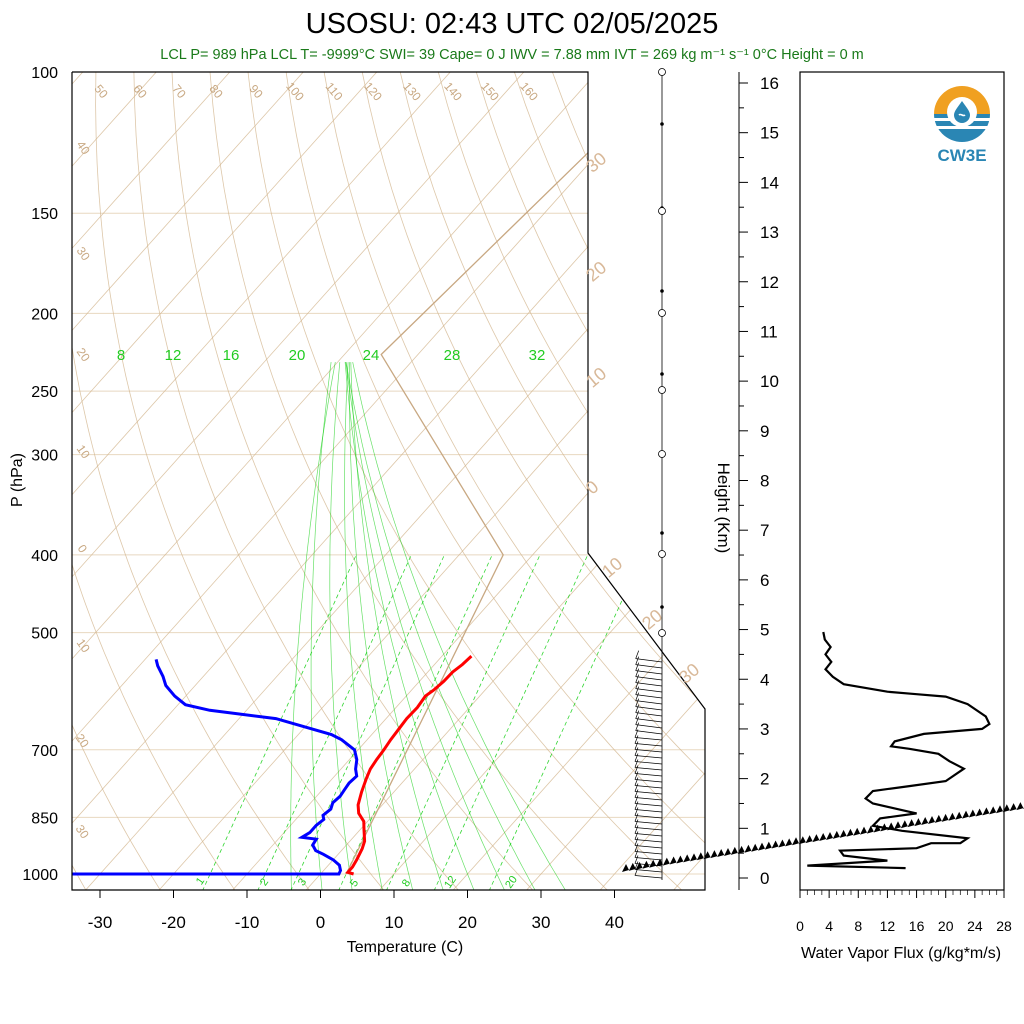  Describe the element at coordinates (83, 253) in the screenshot. I see `isotherm-left-label: 30` at that location.